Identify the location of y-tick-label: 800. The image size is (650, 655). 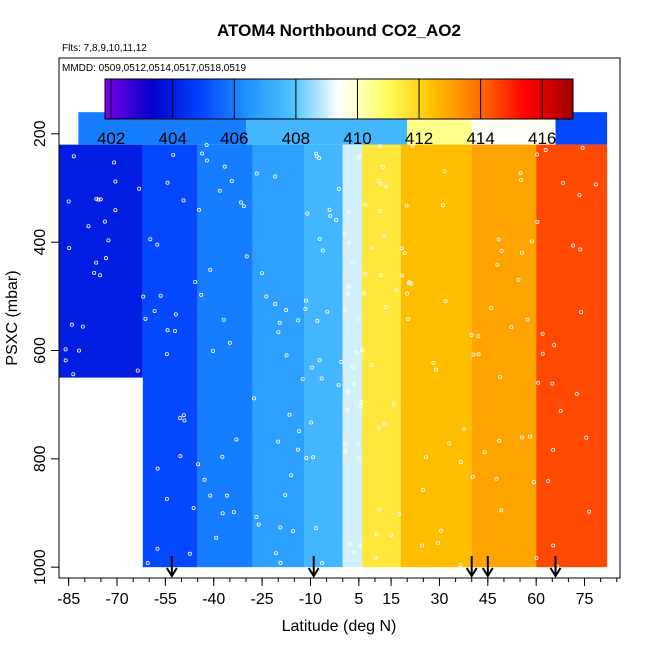
(40, 458).